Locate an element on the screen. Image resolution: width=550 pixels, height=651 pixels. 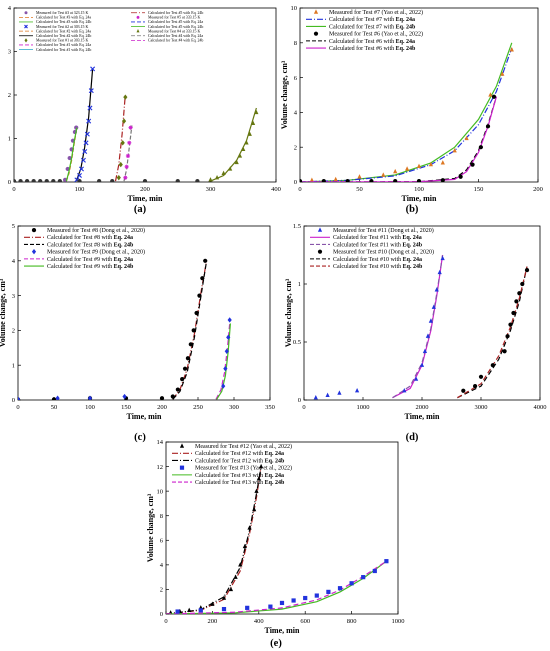
x-tick-label: 200 is located at coordinates (145, 189).